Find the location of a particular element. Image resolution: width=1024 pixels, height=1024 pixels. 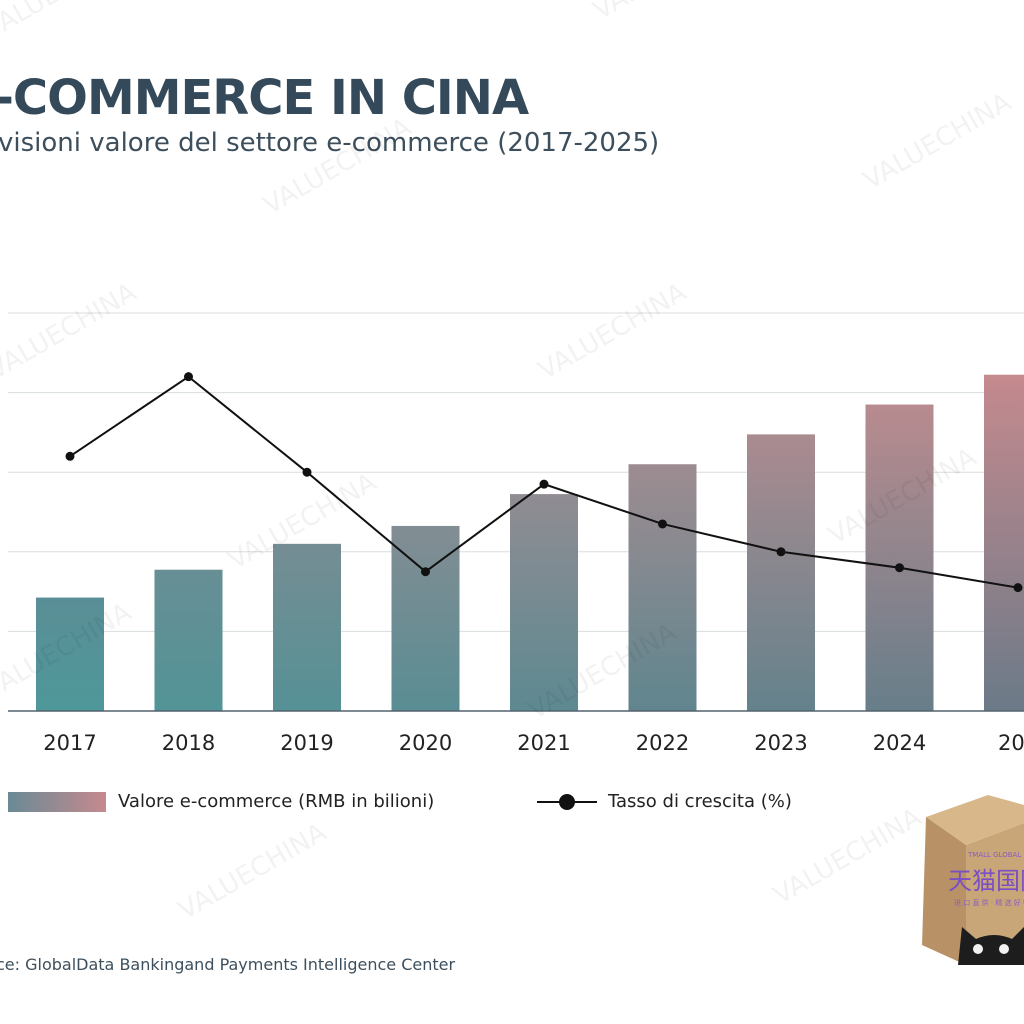

growth-point-2019 is located at coordinates (307, 472).